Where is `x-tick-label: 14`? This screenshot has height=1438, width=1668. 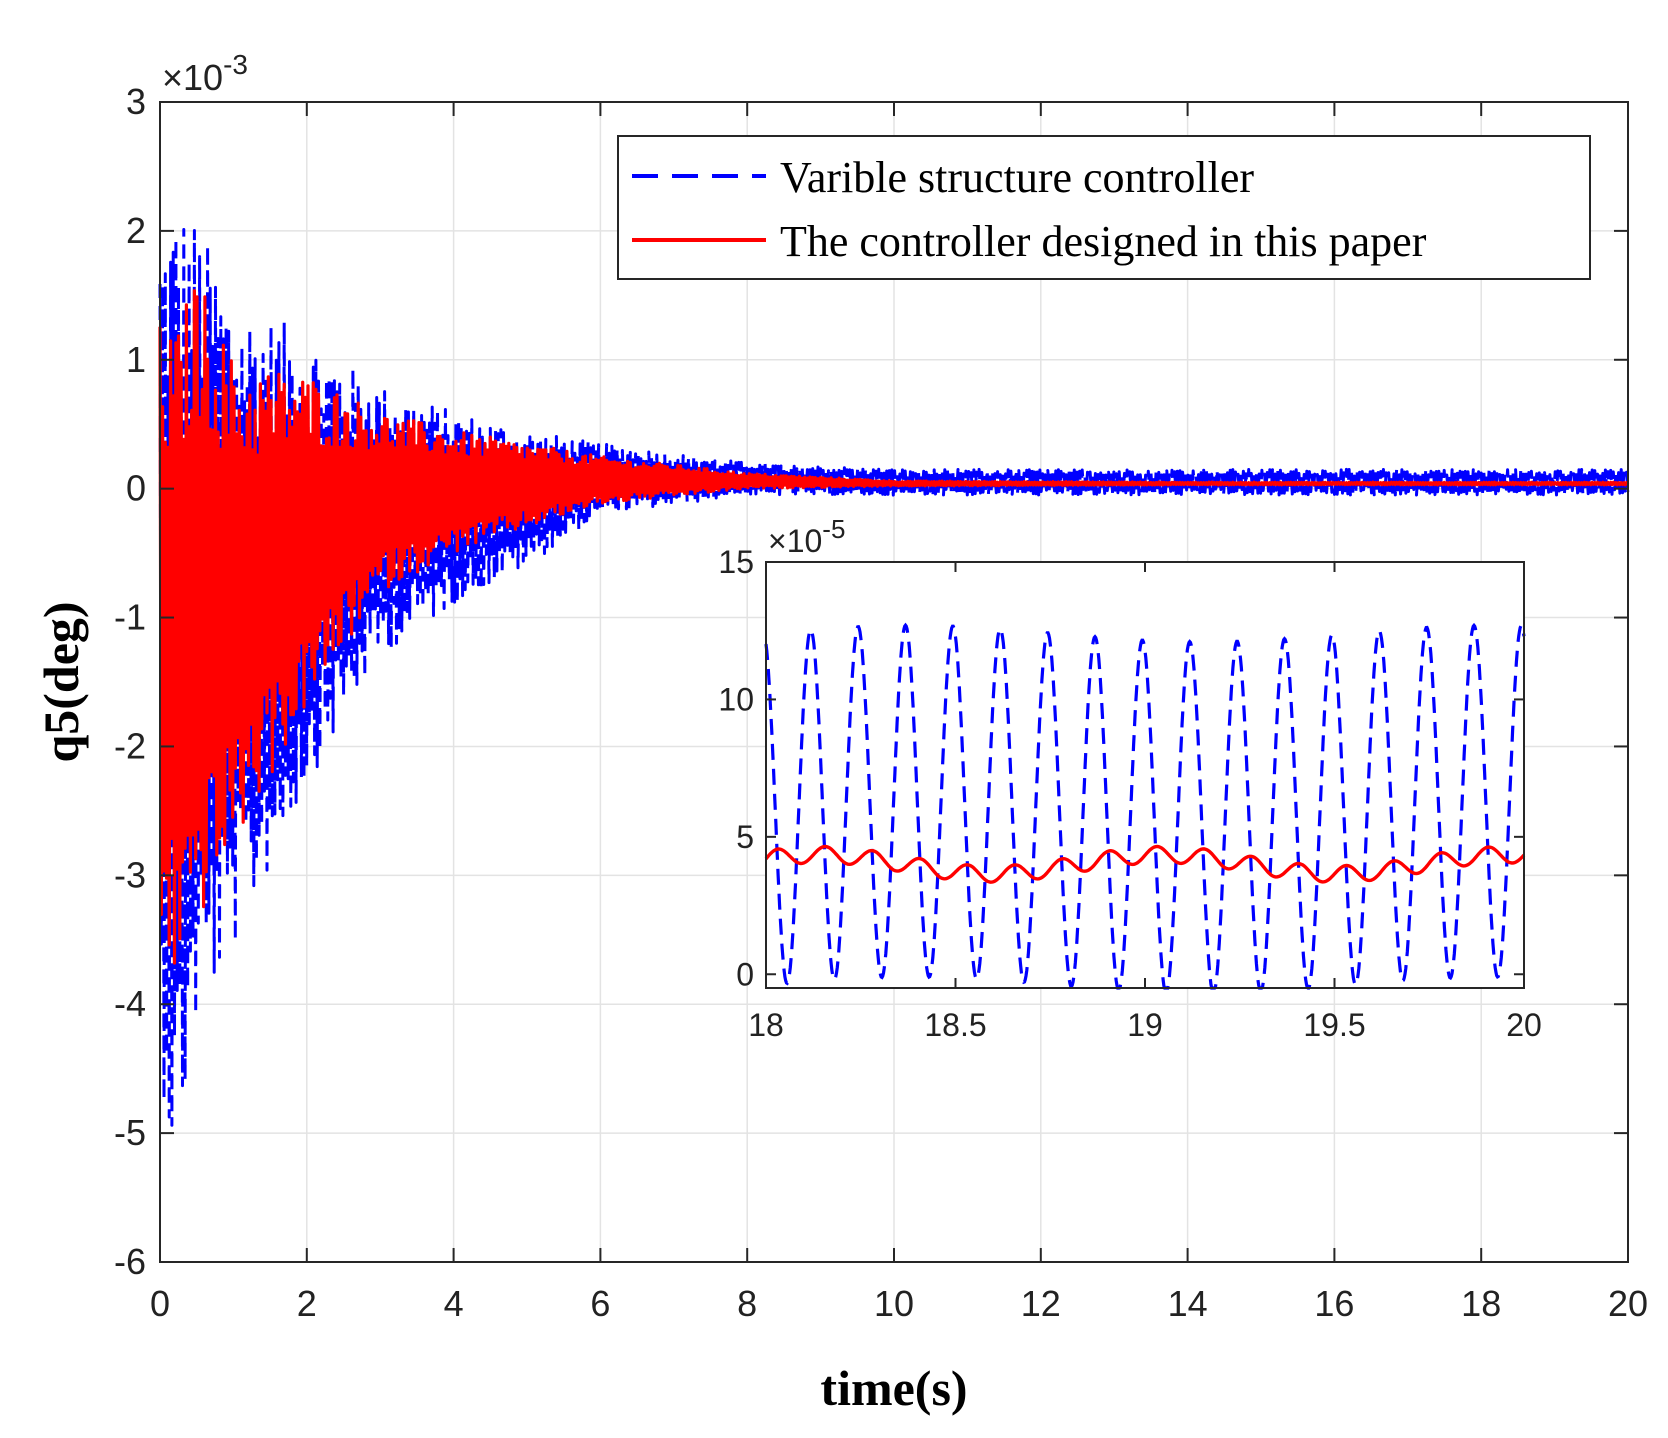 x-tick-label: 14 is located at coordinates (1188, 1303).